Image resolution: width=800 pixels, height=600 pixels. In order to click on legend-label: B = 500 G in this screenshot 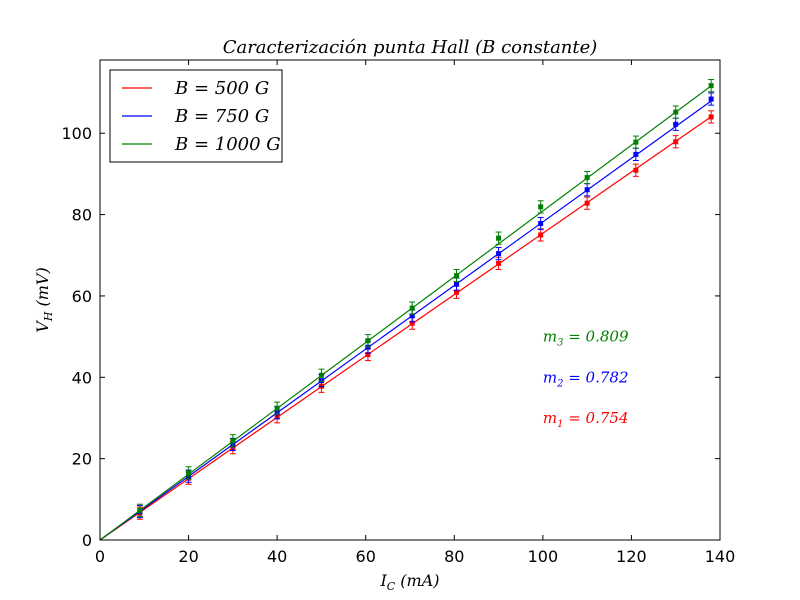, I will do `click(221, 88)`.